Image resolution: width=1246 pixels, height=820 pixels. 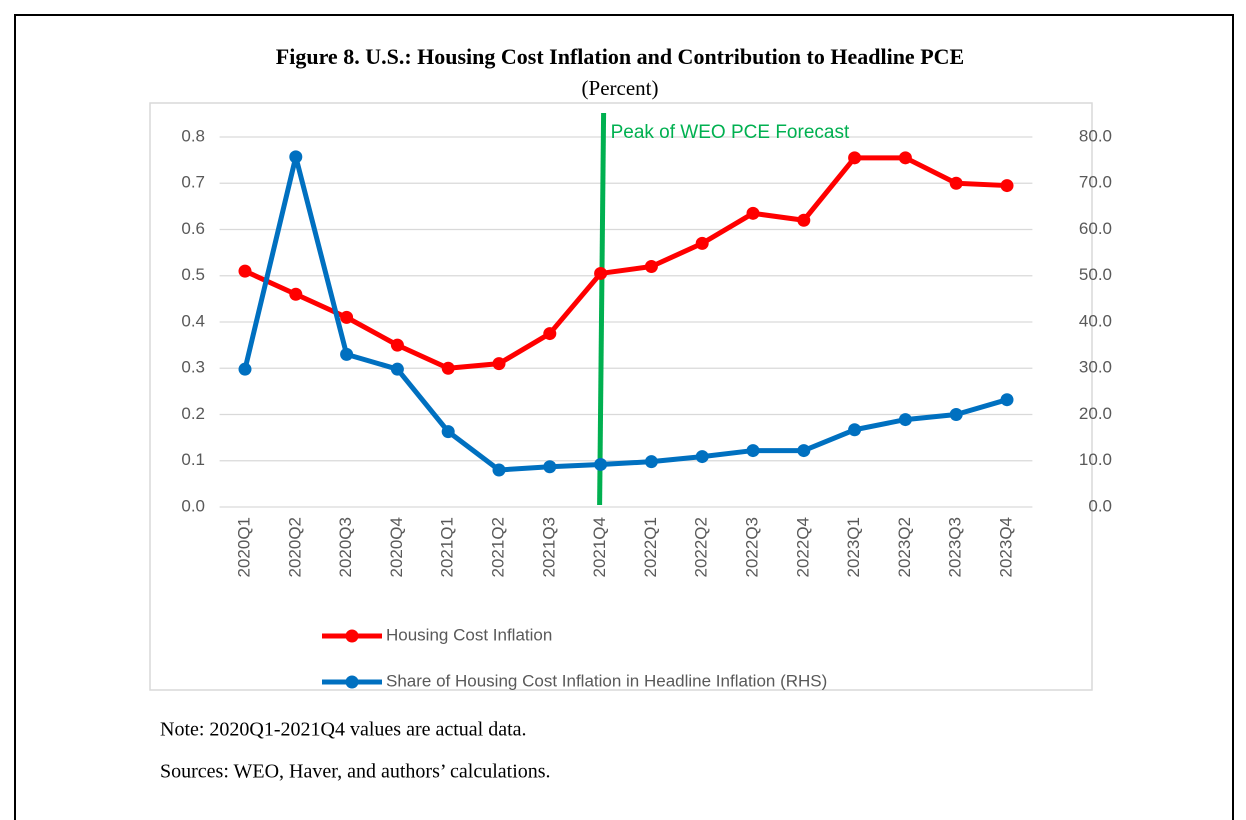 I want to click on y-tick-label: 0.8, so click(x=193, y=135).